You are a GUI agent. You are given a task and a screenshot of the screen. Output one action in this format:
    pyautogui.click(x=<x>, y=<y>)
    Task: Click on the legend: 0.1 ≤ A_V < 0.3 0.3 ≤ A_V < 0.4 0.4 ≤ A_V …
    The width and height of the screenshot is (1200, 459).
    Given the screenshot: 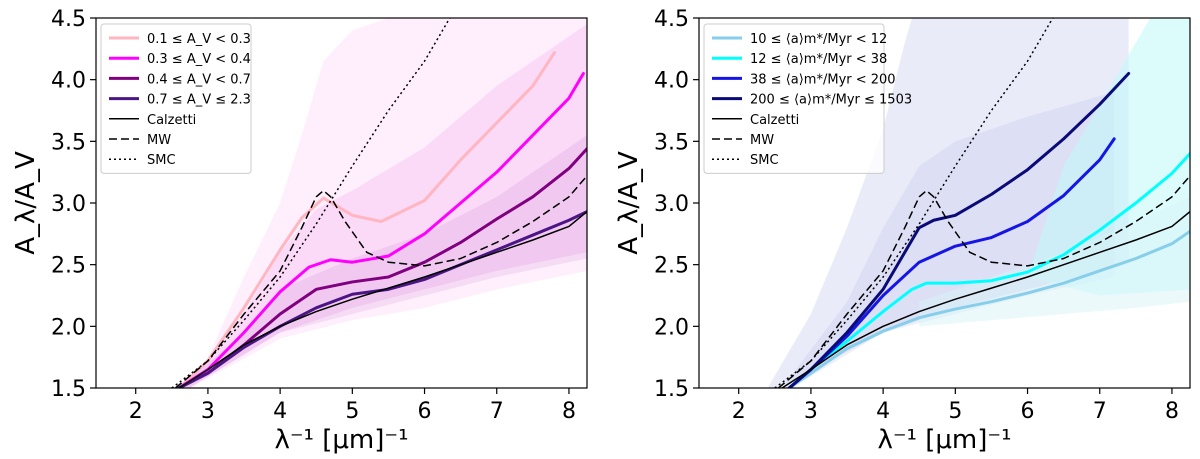 What is the action you would take?
    pyautogui.click(x=176, y=98)
    